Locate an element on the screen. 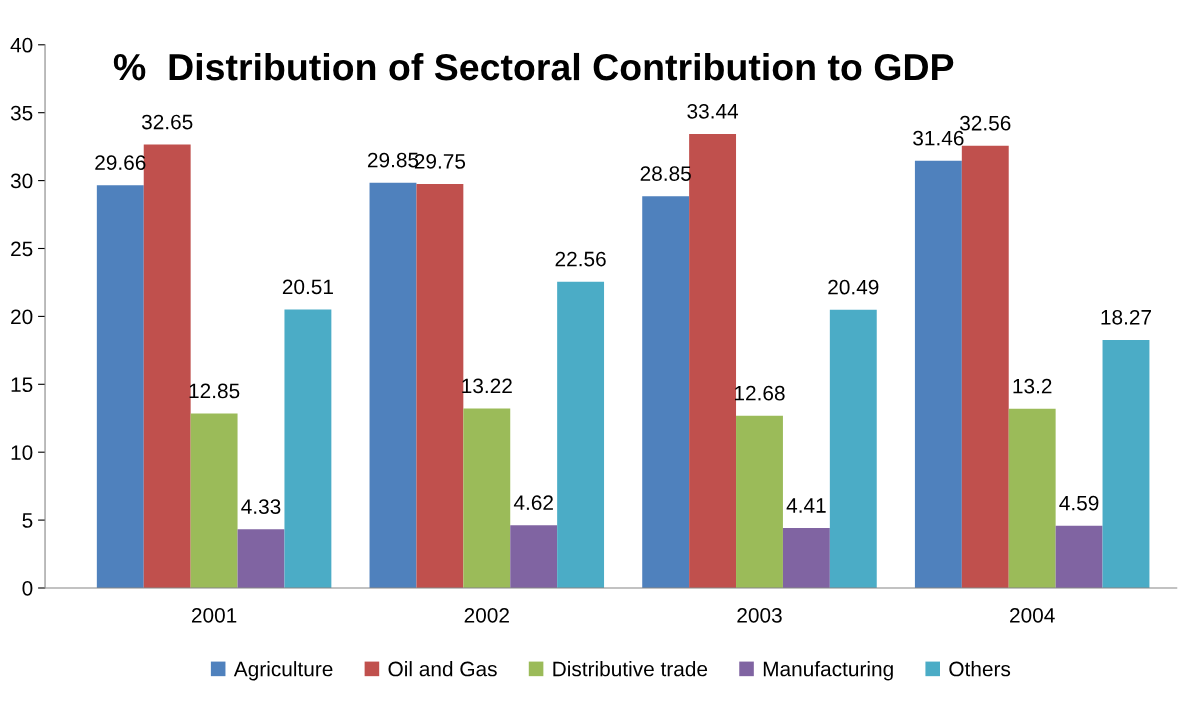 Image resolution: width=1185 pixels, height=711 pixels. legend-label: Others is located at coordinates (980, 669).